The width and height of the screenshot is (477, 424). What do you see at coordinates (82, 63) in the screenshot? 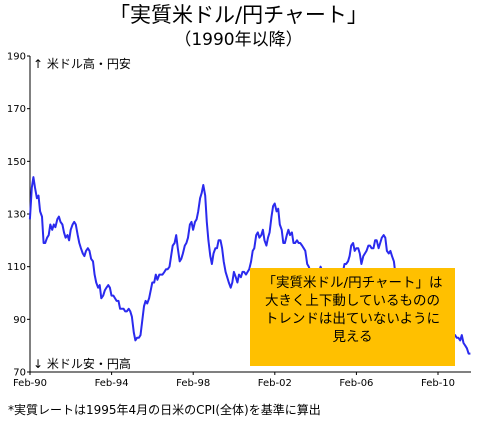
I see `annotation-up: ↑ 米ドル高・円安` at bounding box center [82, 63].